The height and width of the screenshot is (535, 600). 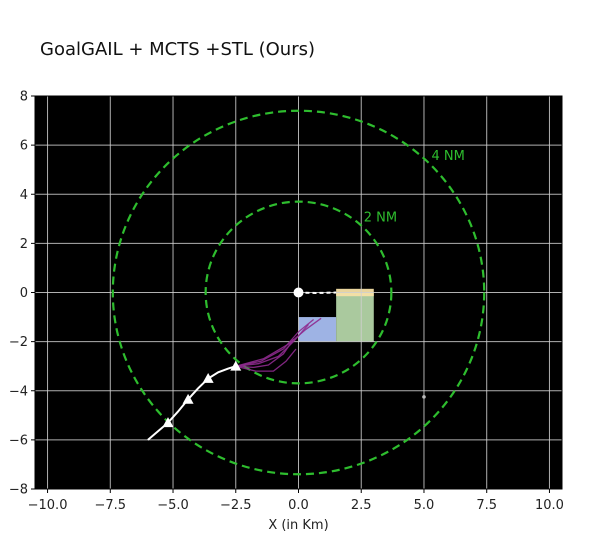 What do you see at coordinates (24, 293) in the screenshot?
I see `y-tick-label-4: 0` at bounding box center [24, 293].